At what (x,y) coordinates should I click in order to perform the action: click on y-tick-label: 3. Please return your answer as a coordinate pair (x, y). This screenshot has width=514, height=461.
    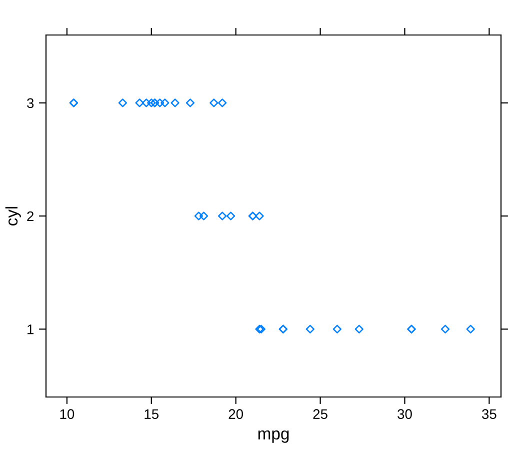
    Looking at the image, I should click on (30, 103).